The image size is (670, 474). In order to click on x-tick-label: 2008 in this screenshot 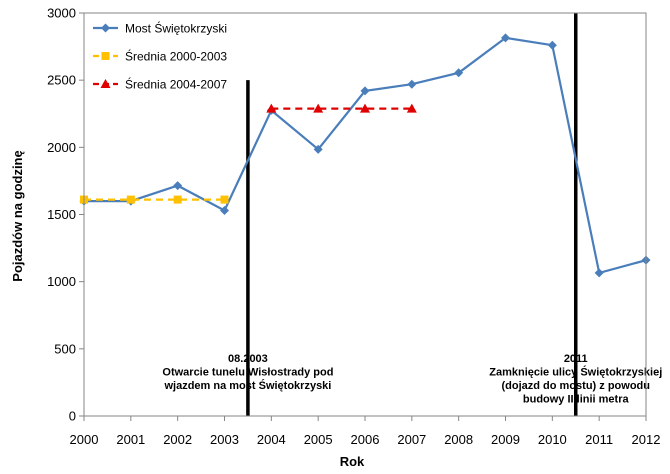, I will do `click(458, 439)`.